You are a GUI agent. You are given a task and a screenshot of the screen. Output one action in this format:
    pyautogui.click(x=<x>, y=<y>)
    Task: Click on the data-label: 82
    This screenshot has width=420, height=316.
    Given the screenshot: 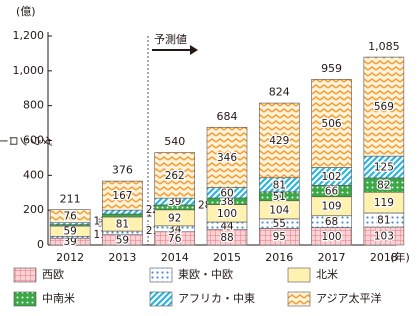 What is the action you would take?
    pyautogui.click(x=383, y=186)
    